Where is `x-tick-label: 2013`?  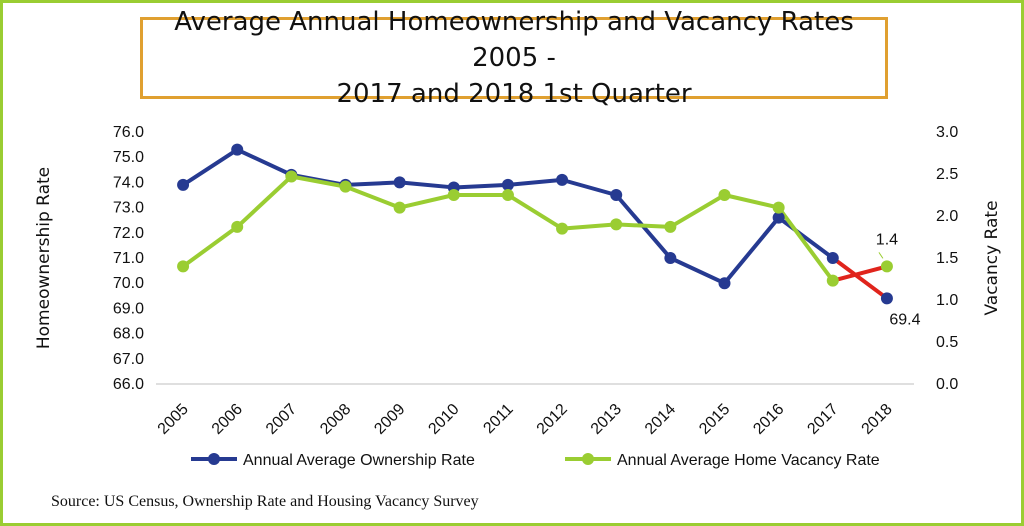
x-tick-label: 2013 is located at coordinates (606, 419).